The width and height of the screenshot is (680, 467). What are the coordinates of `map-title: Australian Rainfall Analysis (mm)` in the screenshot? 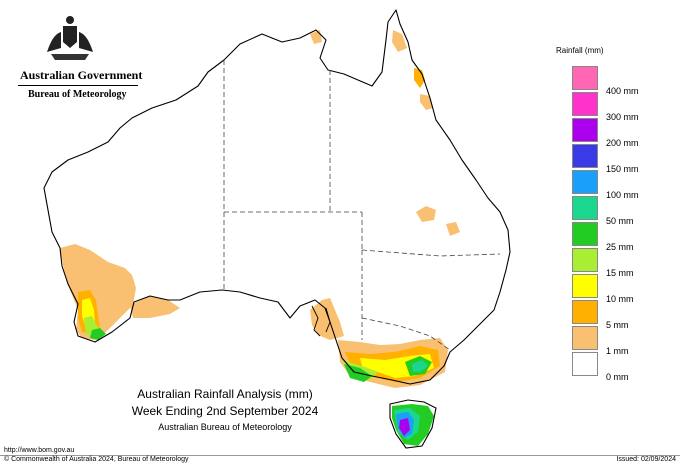 It's located at (225, 394).